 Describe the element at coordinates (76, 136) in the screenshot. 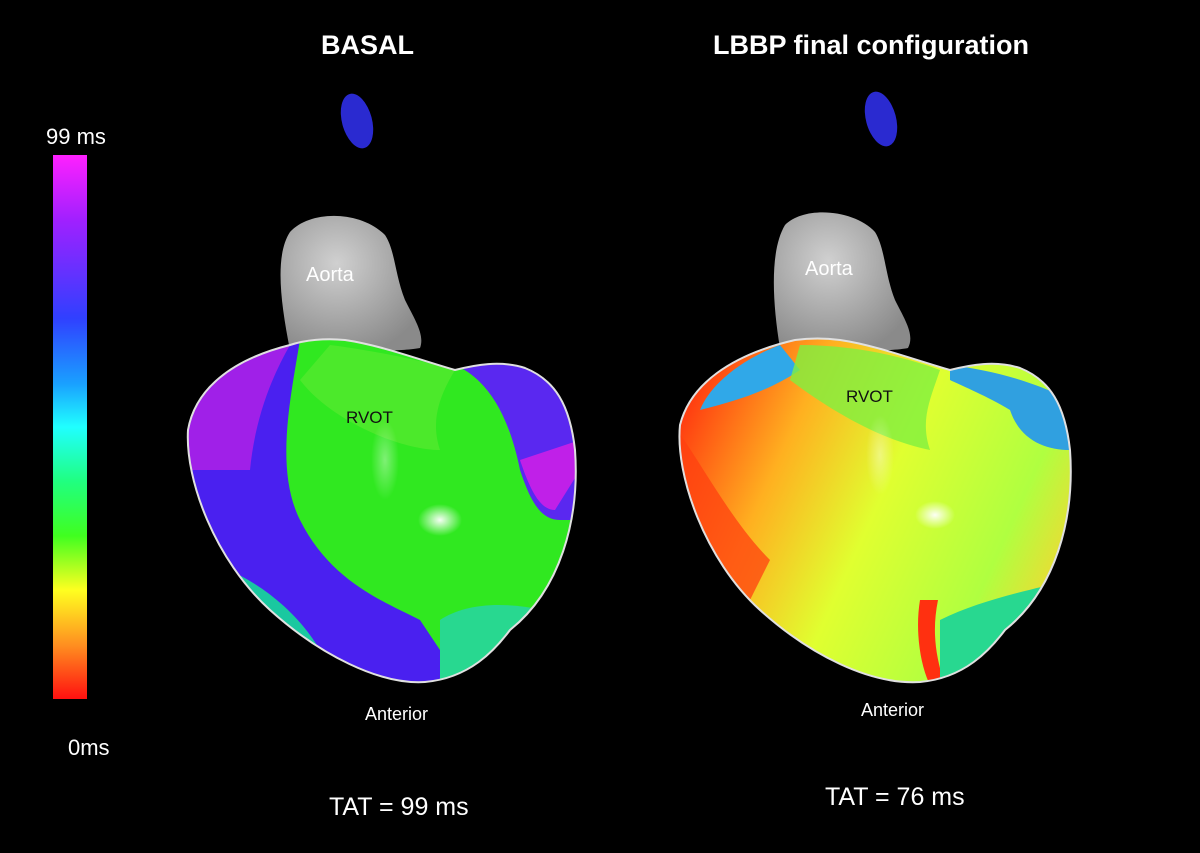

I see `scale-max-label: 99 ms` at that location.